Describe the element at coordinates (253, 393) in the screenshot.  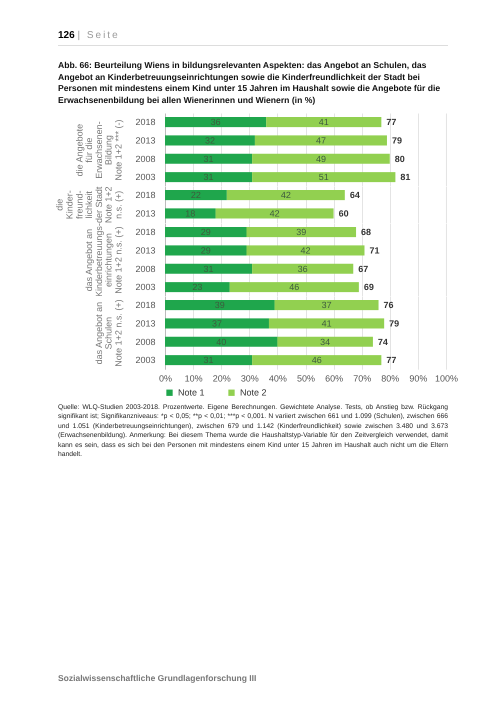
I see `legend-label: Note 2` at that location.